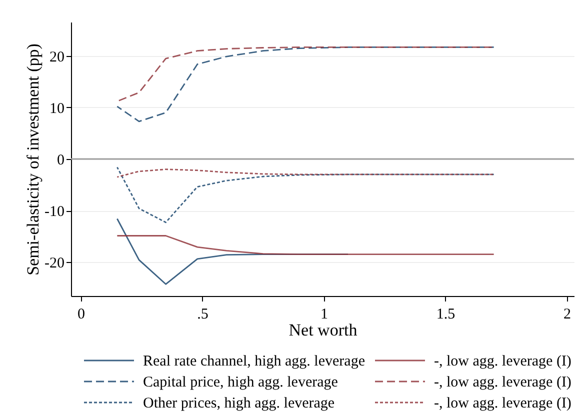  Describe the element at coordinates (33, 160) in the screenshot. I see `y-axis-title: Semi-elasticity of investment (pp)` at that location.